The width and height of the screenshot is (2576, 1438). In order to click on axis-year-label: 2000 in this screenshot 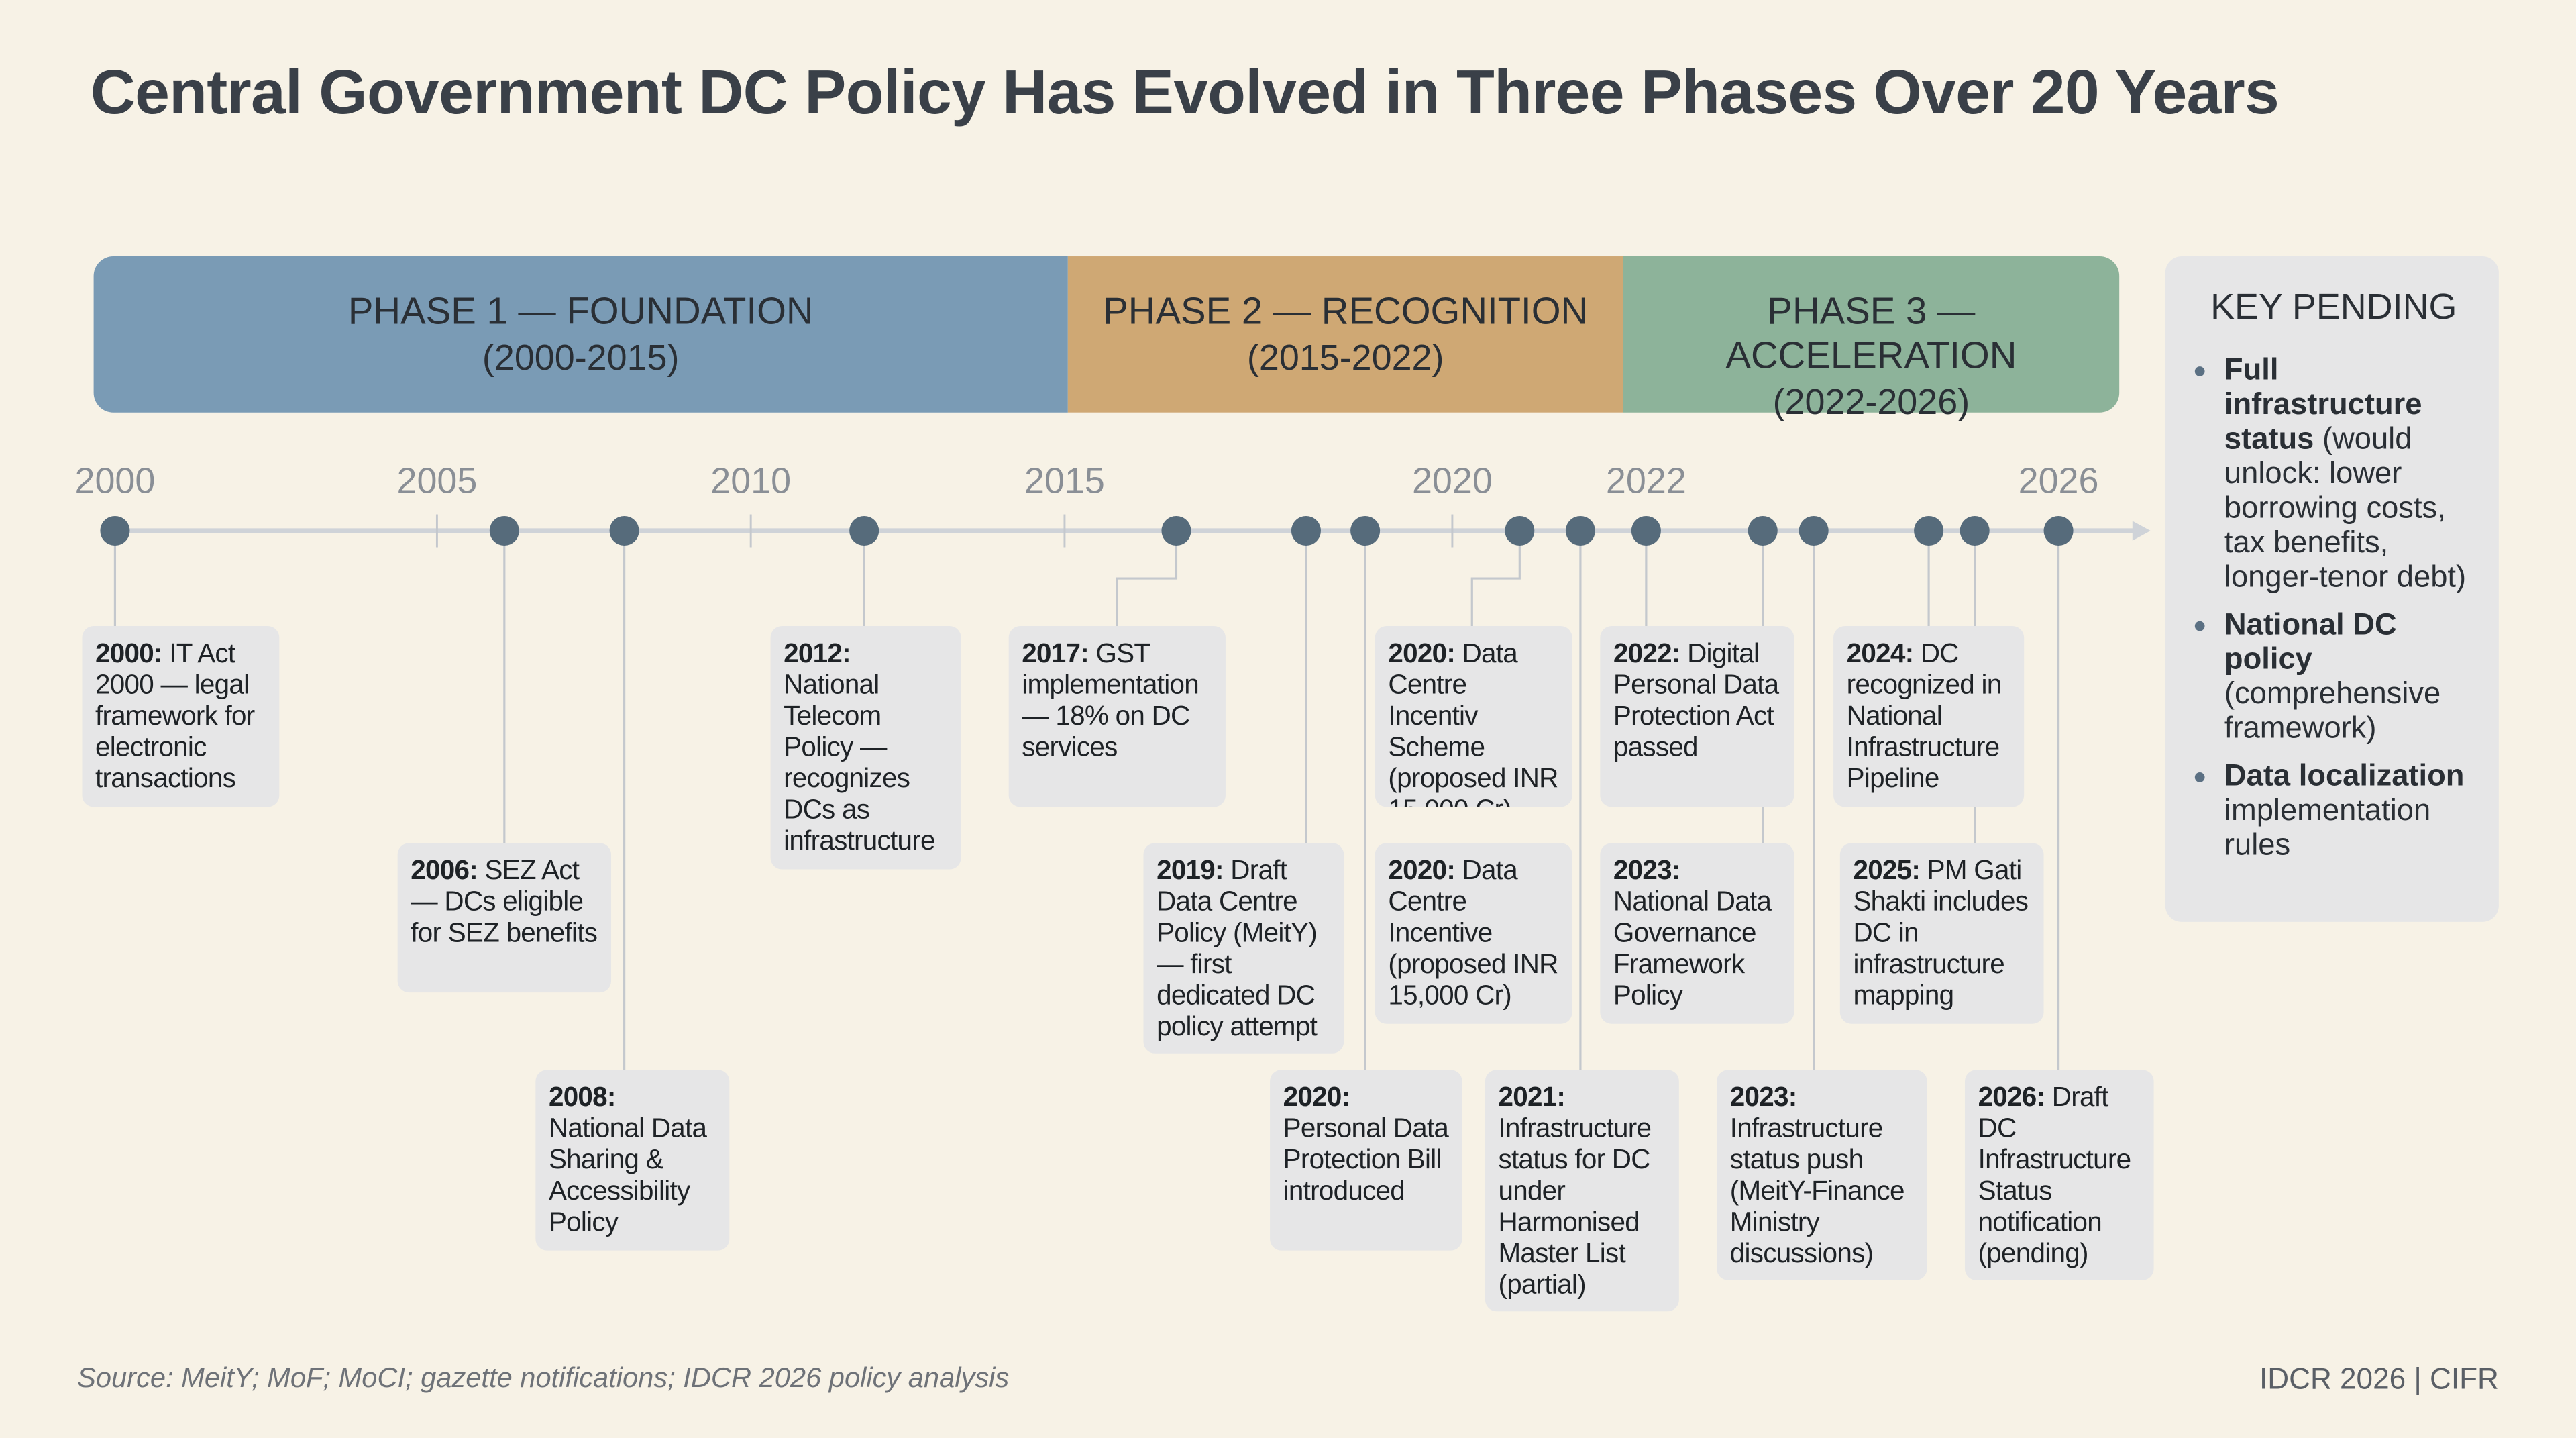, I will do `click(115, 481)`.